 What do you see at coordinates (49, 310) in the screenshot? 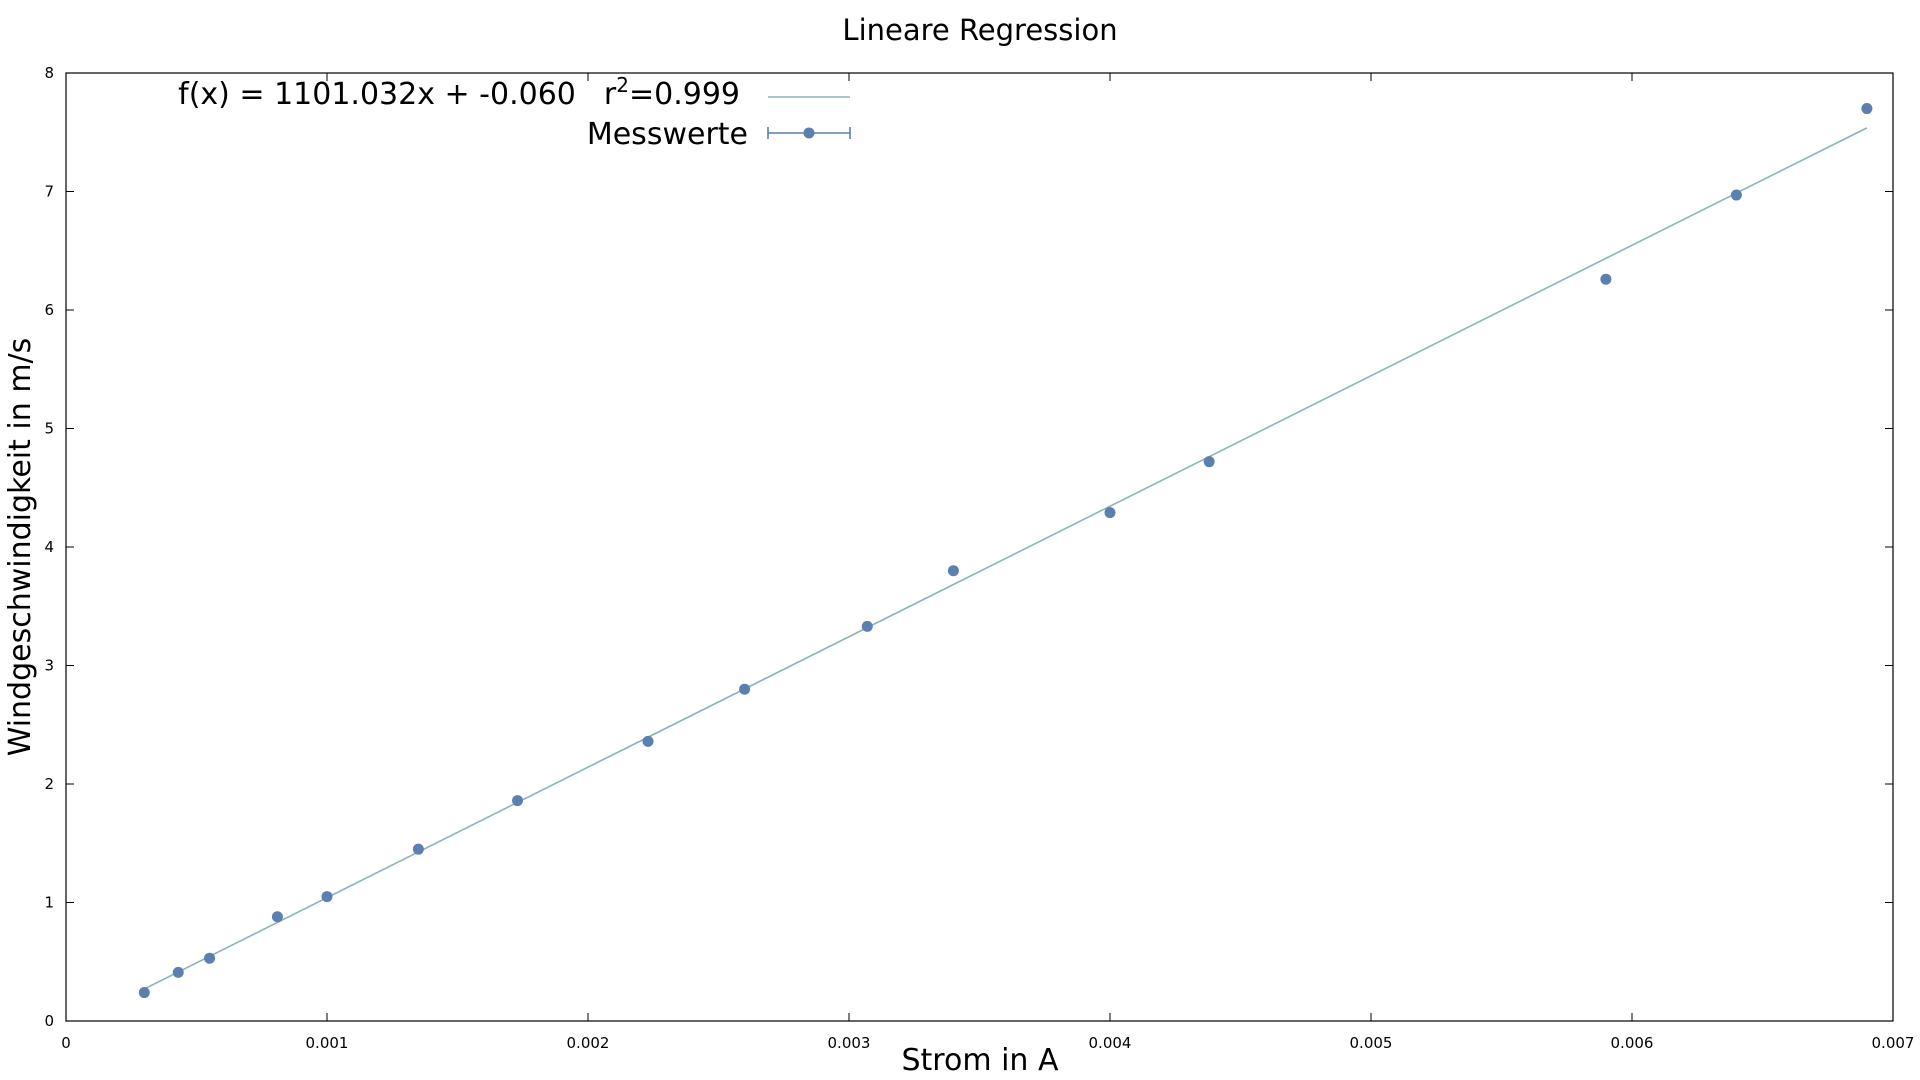
I see `y-tick-label: 6` at bounding box center [49, 310].